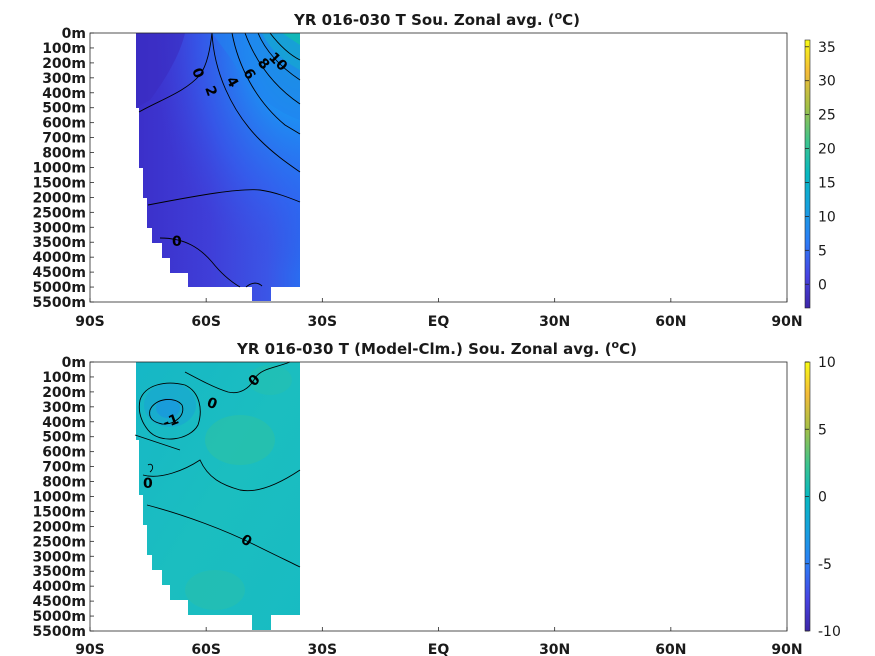 This screenshot has width=875, height=656. Describe the element at coordinates (820, 174) in the screenshot. I see `panel-1-colorbar: 35 30 25 20 15 10 5 0` at that location.